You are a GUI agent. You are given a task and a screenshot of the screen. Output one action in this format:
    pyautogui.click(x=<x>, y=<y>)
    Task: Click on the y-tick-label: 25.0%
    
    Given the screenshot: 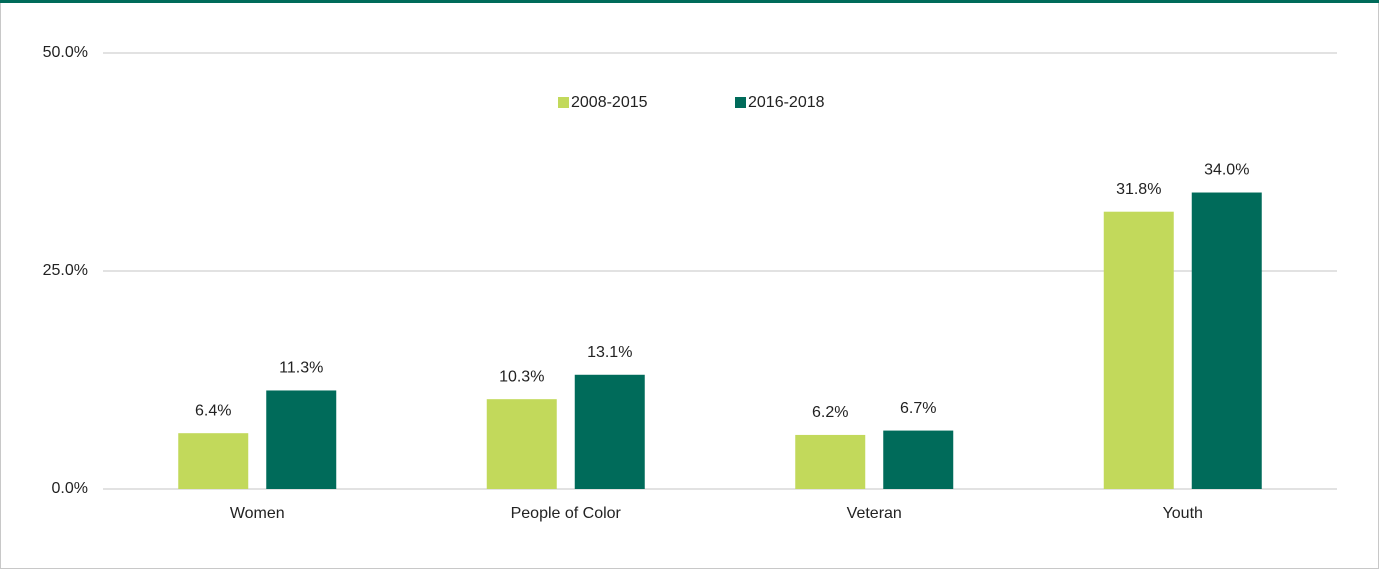 What is the action you would take?
    pyautogui.click(x=65, y=270)
    